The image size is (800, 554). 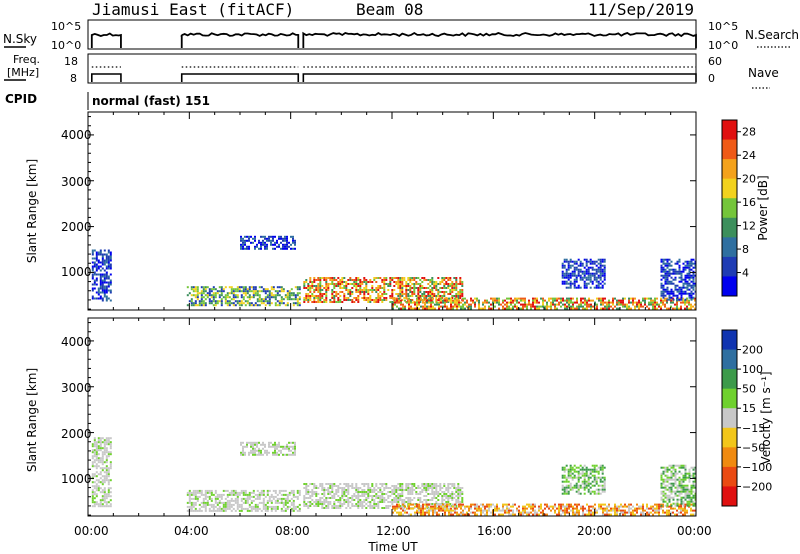 I want to click on colorbar-segment, so click(x=729, y=476).